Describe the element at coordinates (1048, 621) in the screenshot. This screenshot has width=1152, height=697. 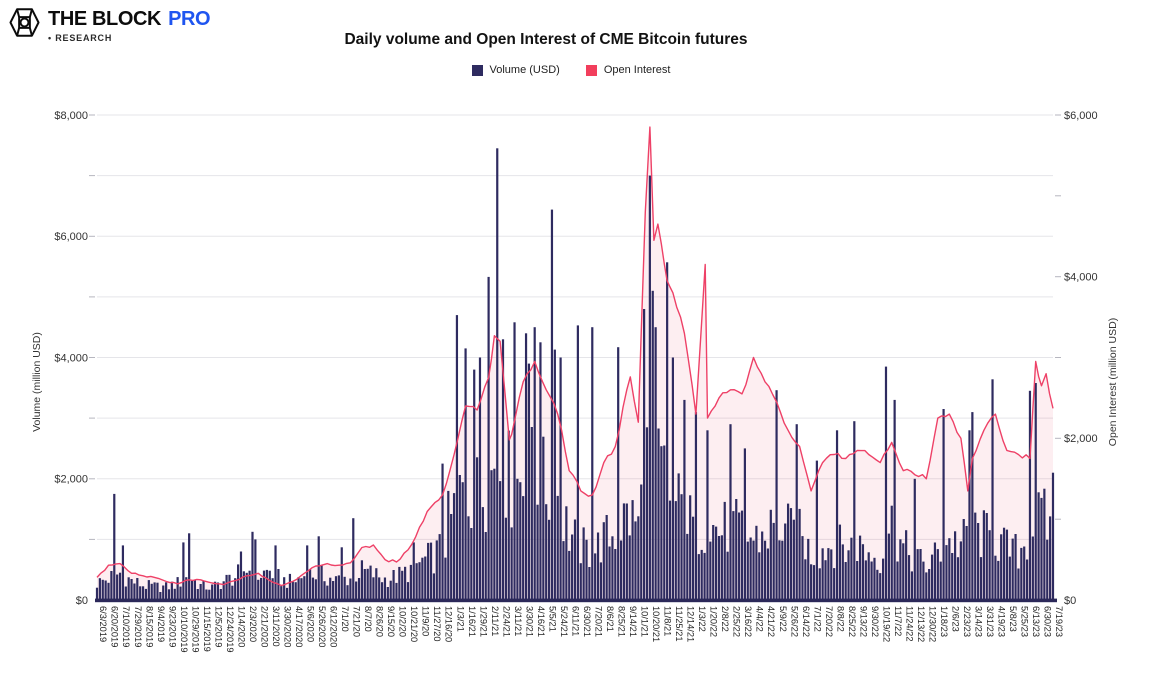
I see `x-axis-label: 6/30/23` at that location.